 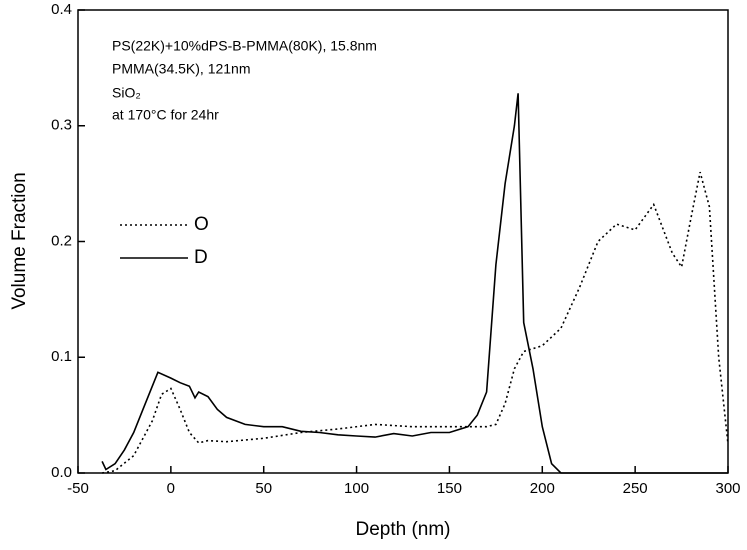 I want to click on x-tick-label: -50, so click(x=78, y=488).